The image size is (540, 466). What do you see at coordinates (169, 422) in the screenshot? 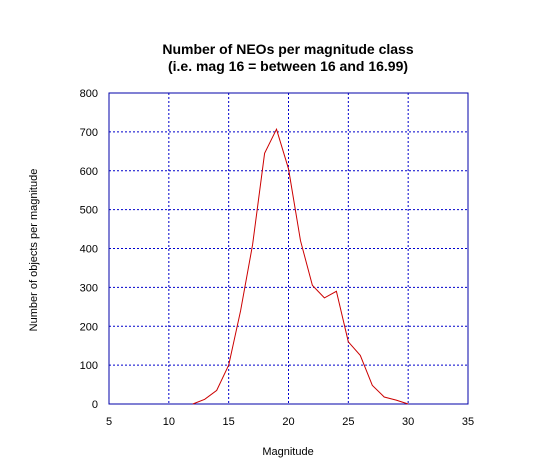
I see `x-tick-label: 10` at bounding box center [169, 422].